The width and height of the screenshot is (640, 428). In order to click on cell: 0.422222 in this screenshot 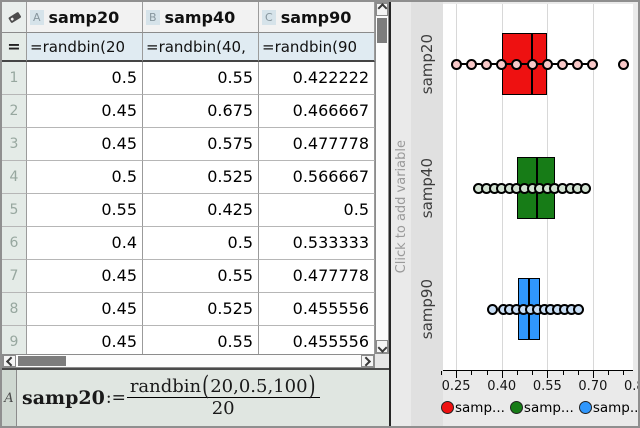, I will do `click(317, 78)`.